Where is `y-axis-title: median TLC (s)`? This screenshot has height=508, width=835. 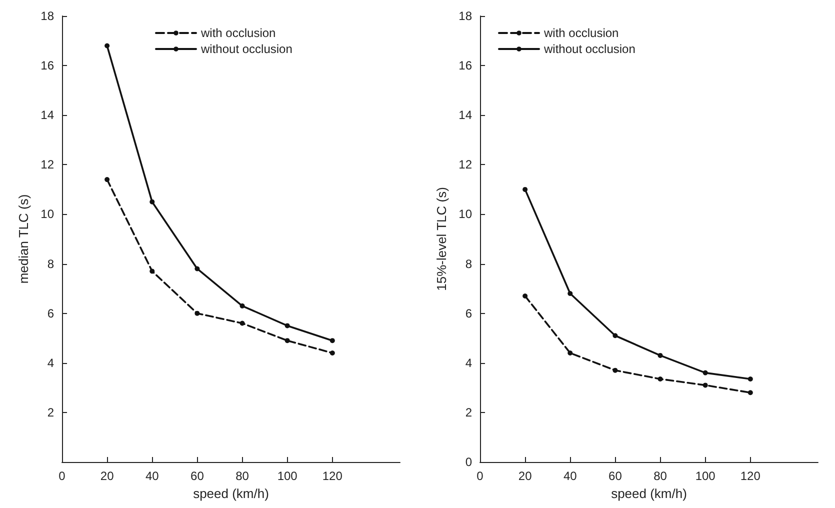 y-axis-title: median TLC (s) is located at coordinates (23, 239).